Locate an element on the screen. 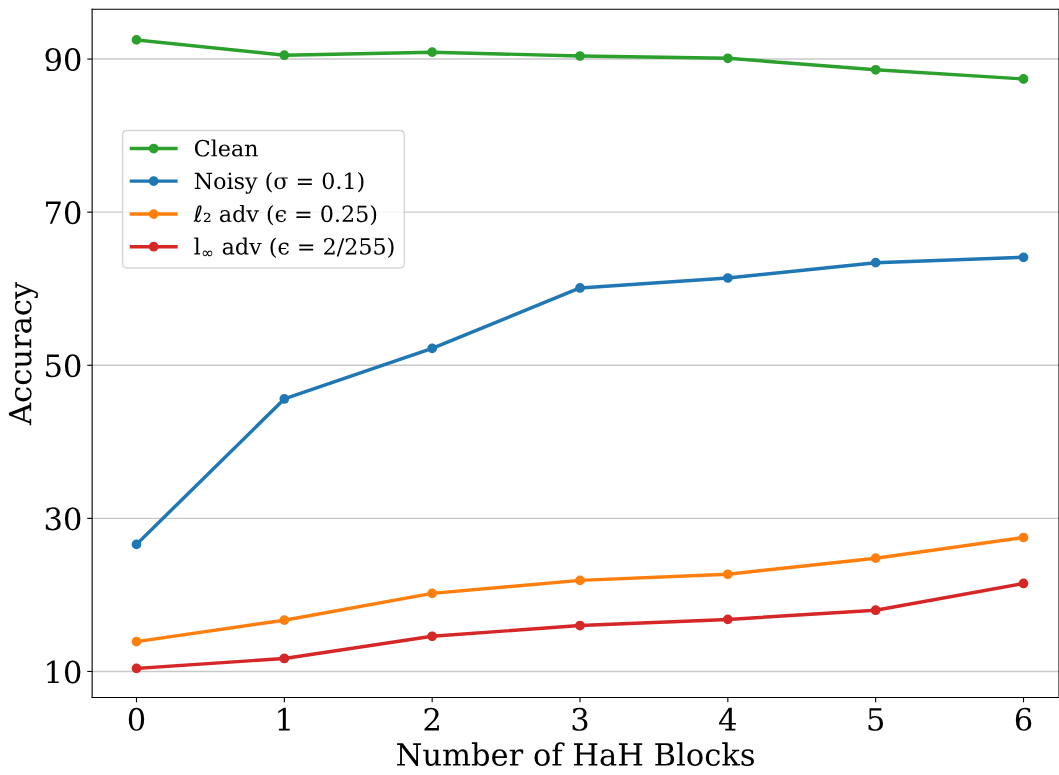 The height and width of the screenshot is (775, 1059). y-tick-label: 70 is located at coordinates (63, 213).